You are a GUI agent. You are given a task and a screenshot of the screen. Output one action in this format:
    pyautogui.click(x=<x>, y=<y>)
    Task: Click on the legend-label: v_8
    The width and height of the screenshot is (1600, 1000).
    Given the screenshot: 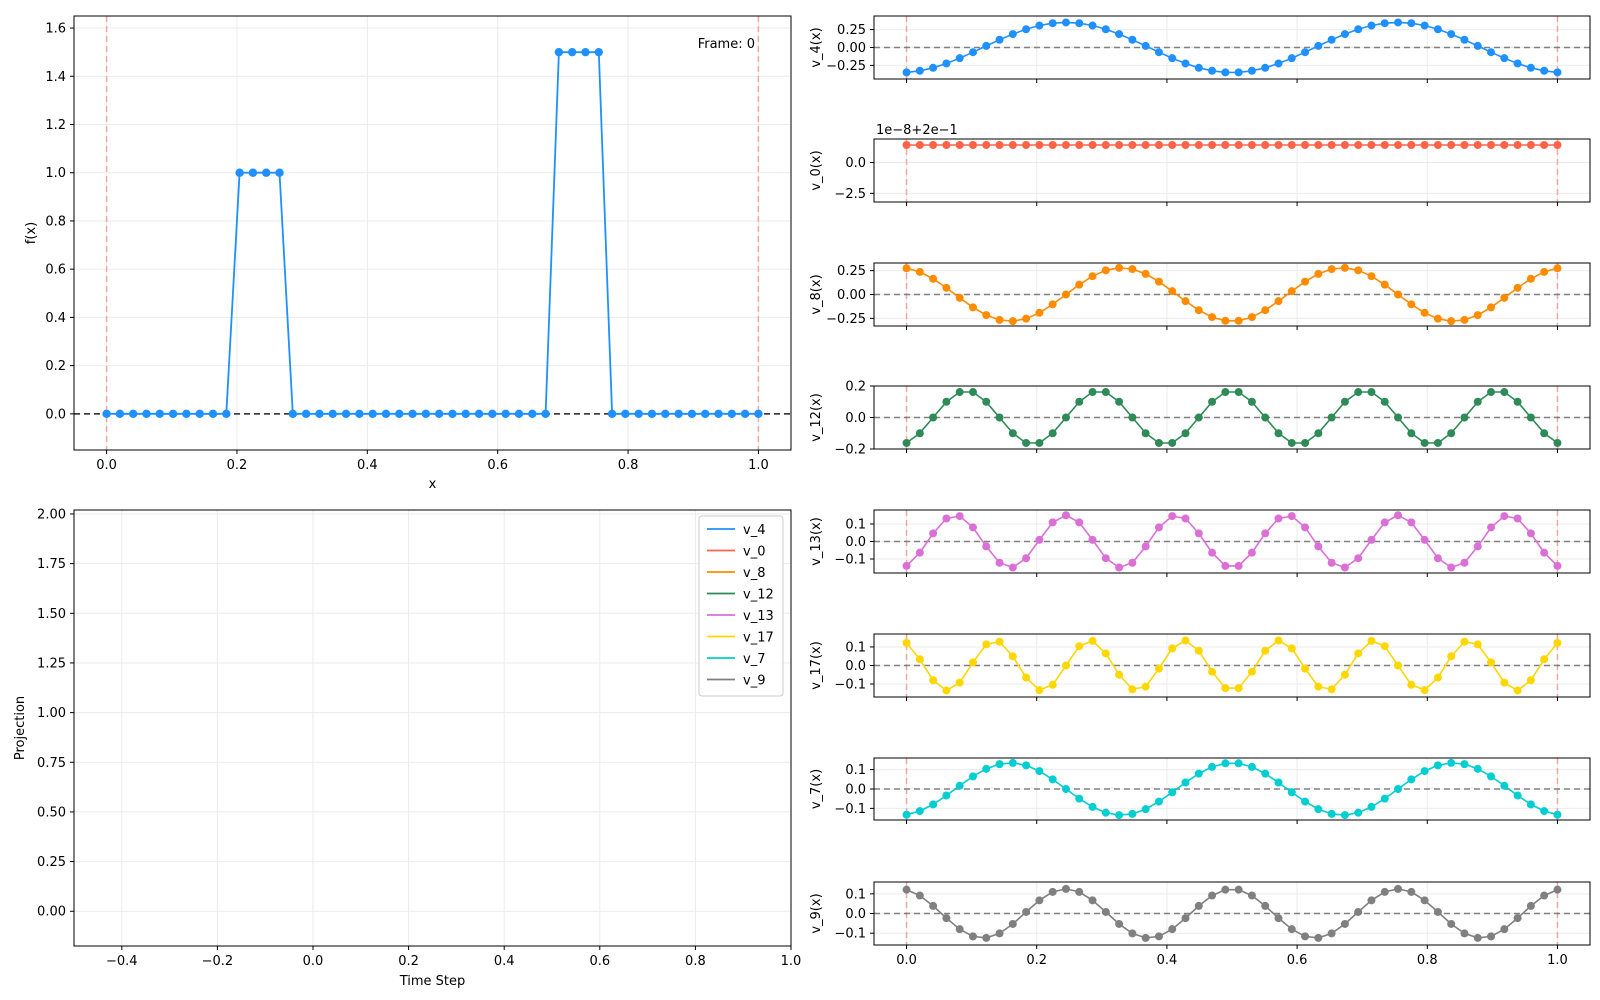 What is the action you would take?
    pyautogui.click(x=754, y=573)
    